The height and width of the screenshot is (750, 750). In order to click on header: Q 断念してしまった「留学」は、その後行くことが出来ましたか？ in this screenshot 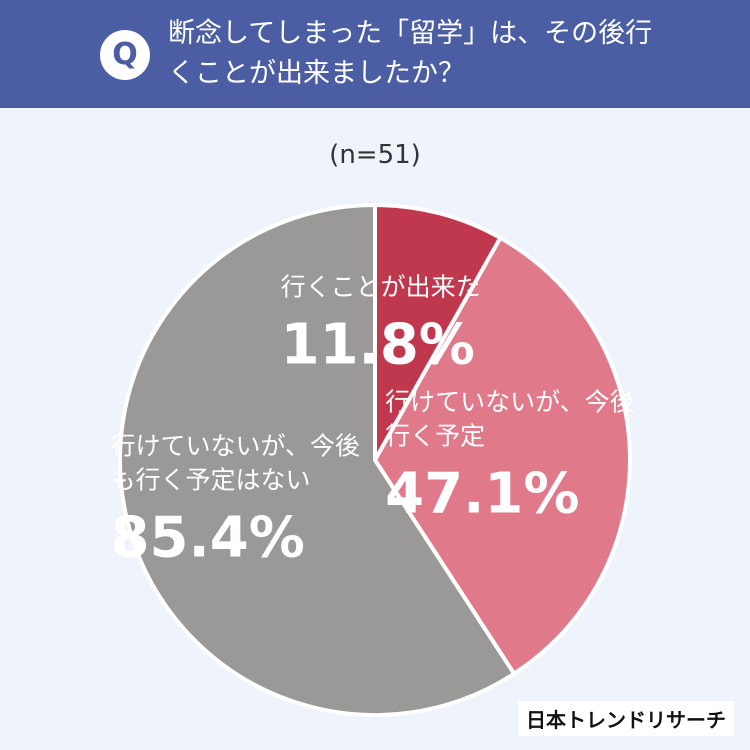, I will do `click(375, 54)`.